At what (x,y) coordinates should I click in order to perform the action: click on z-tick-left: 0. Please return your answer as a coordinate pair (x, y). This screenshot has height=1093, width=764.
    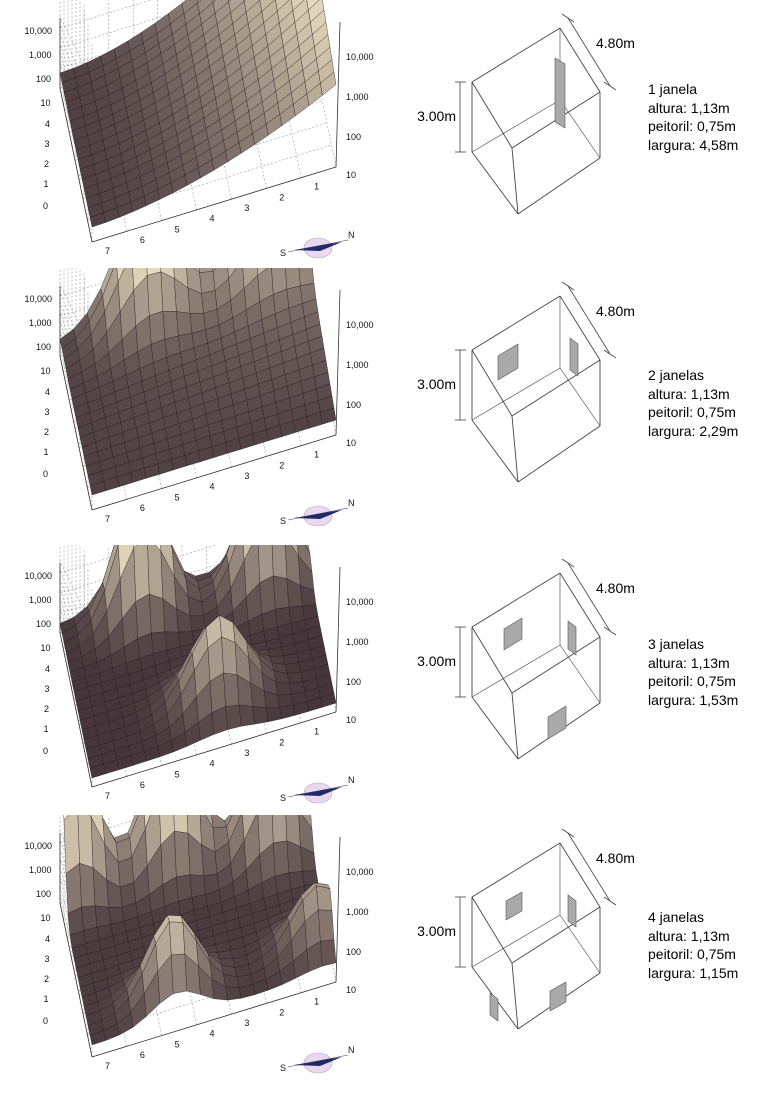
    Looking at the image, I should click on (45, 206).